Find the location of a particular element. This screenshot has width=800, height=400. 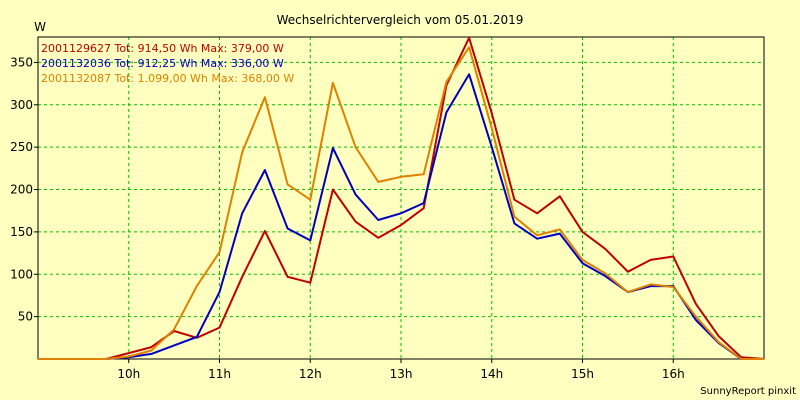

y-tick-label: 300 is located at coordinates (21, 105).